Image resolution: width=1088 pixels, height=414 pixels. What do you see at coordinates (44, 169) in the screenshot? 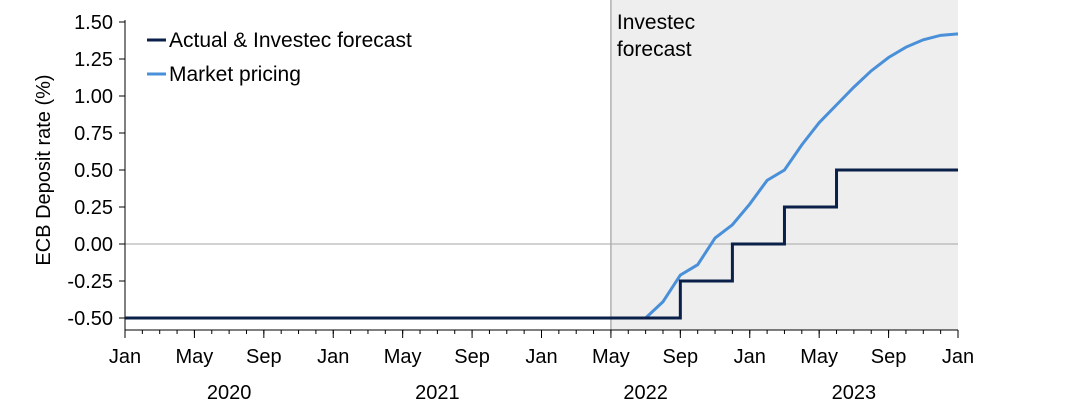
I see `y-axis-title: ECB Deposit rate (%)` at bounding box center [44, 169].